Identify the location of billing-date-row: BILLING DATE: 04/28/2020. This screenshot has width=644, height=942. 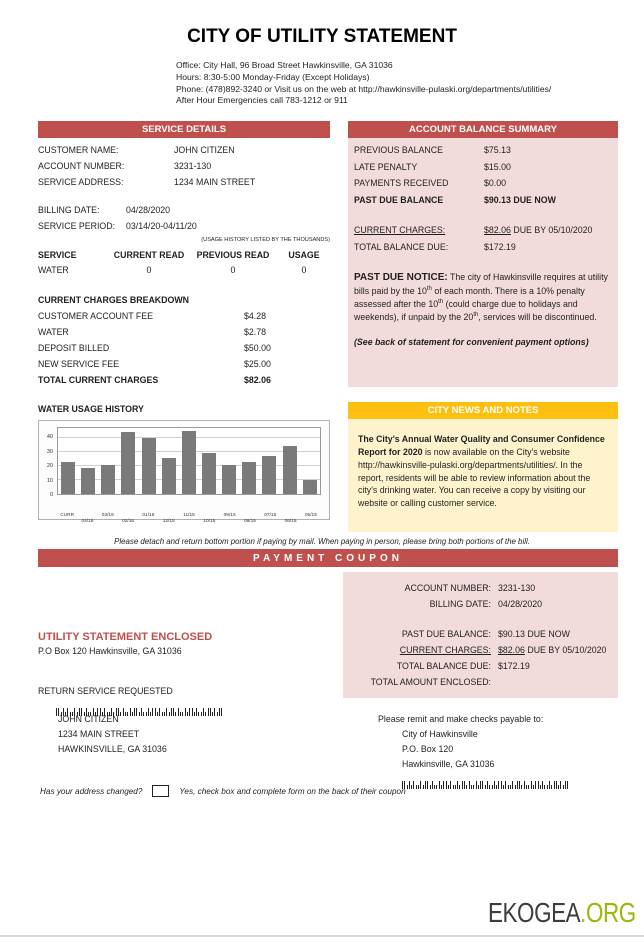
(184, 210).